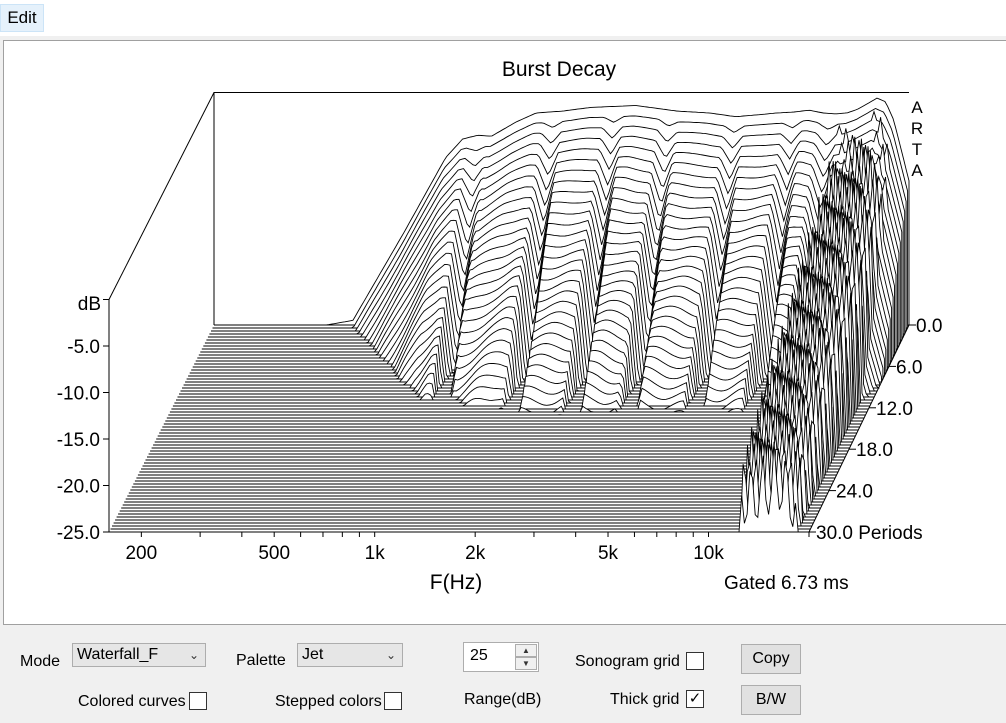  Describe the element at coordinates (350, 655) in the screenshot. I see `palette-select: Jet ⌄` at that location.